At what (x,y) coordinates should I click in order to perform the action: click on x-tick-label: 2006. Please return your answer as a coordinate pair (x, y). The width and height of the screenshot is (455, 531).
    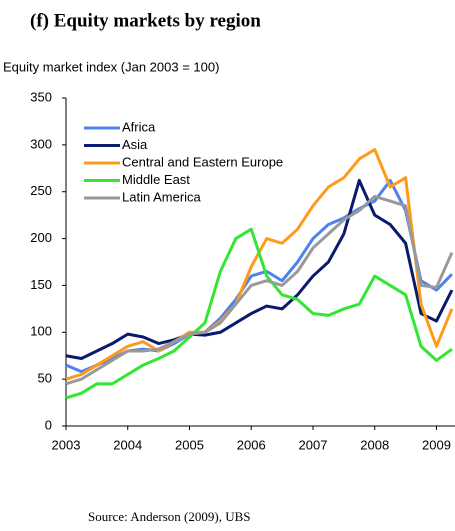
    Looking at the image, I should click on (251, 444).